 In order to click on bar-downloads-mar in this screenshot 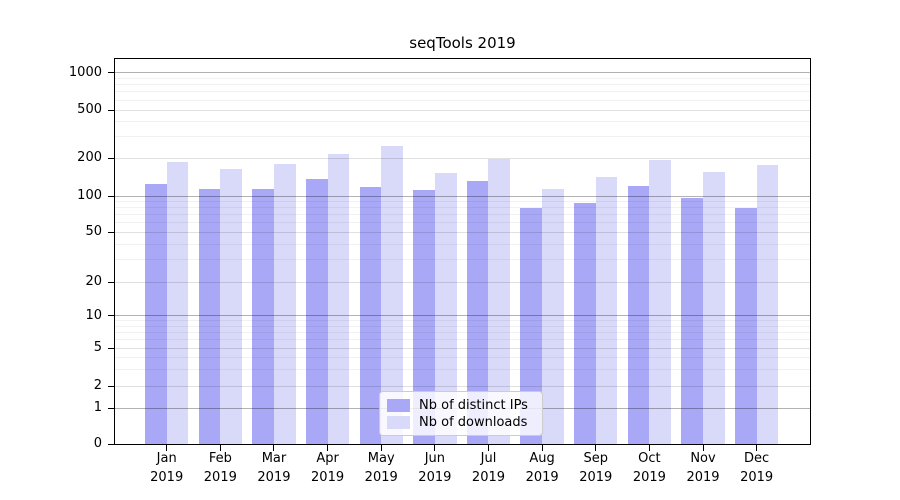, I will do `click(284, 304)`.